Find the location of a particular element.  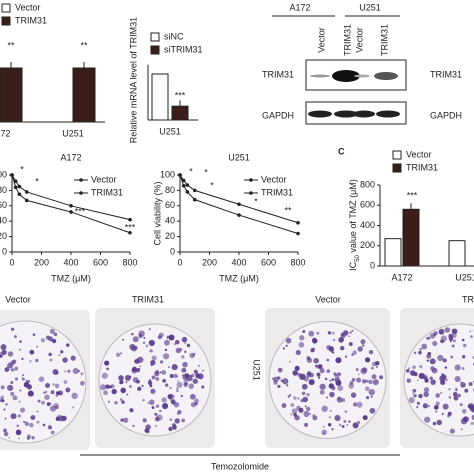

colony-label: TRIM31 is located at coordinates (148, 299).